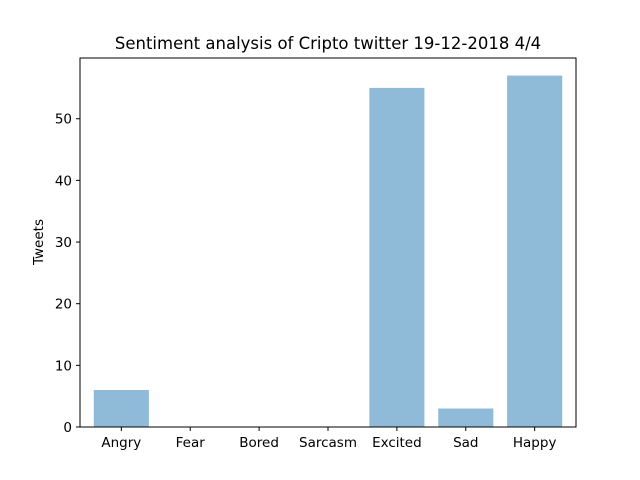 This screenshot has width=640, height=480. What do you see at coordinates (39, 242) in the screenshot?
I see `y-axis-label: Tweets` at bounding box center [39, 242].